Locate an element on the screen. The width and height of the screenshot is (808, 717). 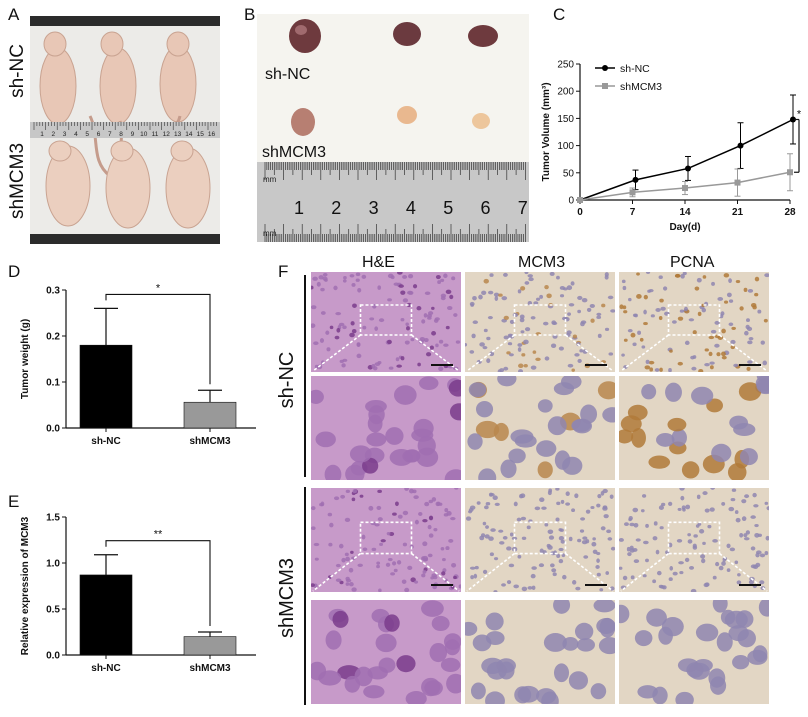
significance-bracket is located at coordinates (158, 339).